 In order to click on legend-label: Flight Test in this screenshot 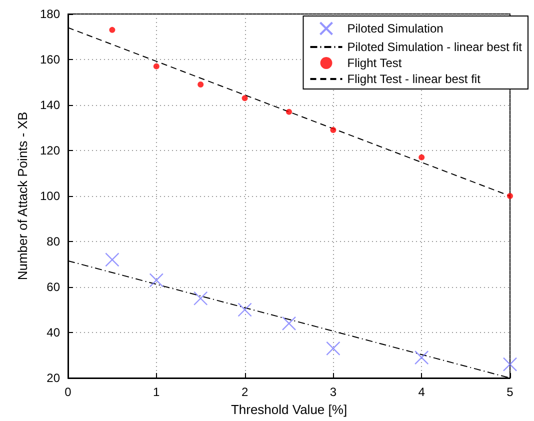, I will do `click(374, 63)`.